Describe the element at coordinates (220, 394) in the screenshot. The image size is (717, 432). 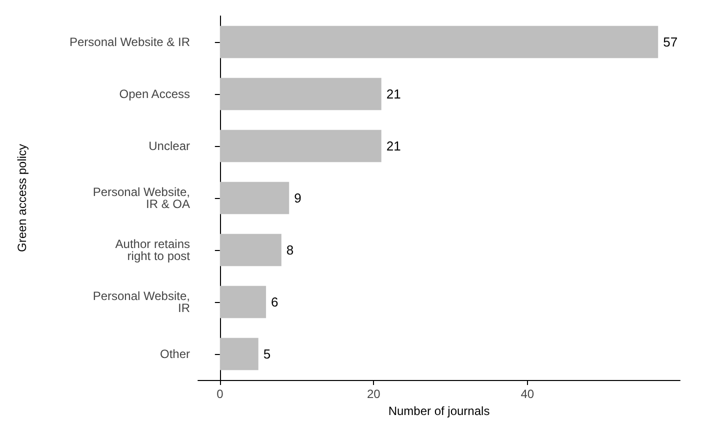
I see `x-tick-label: 0` at that location.